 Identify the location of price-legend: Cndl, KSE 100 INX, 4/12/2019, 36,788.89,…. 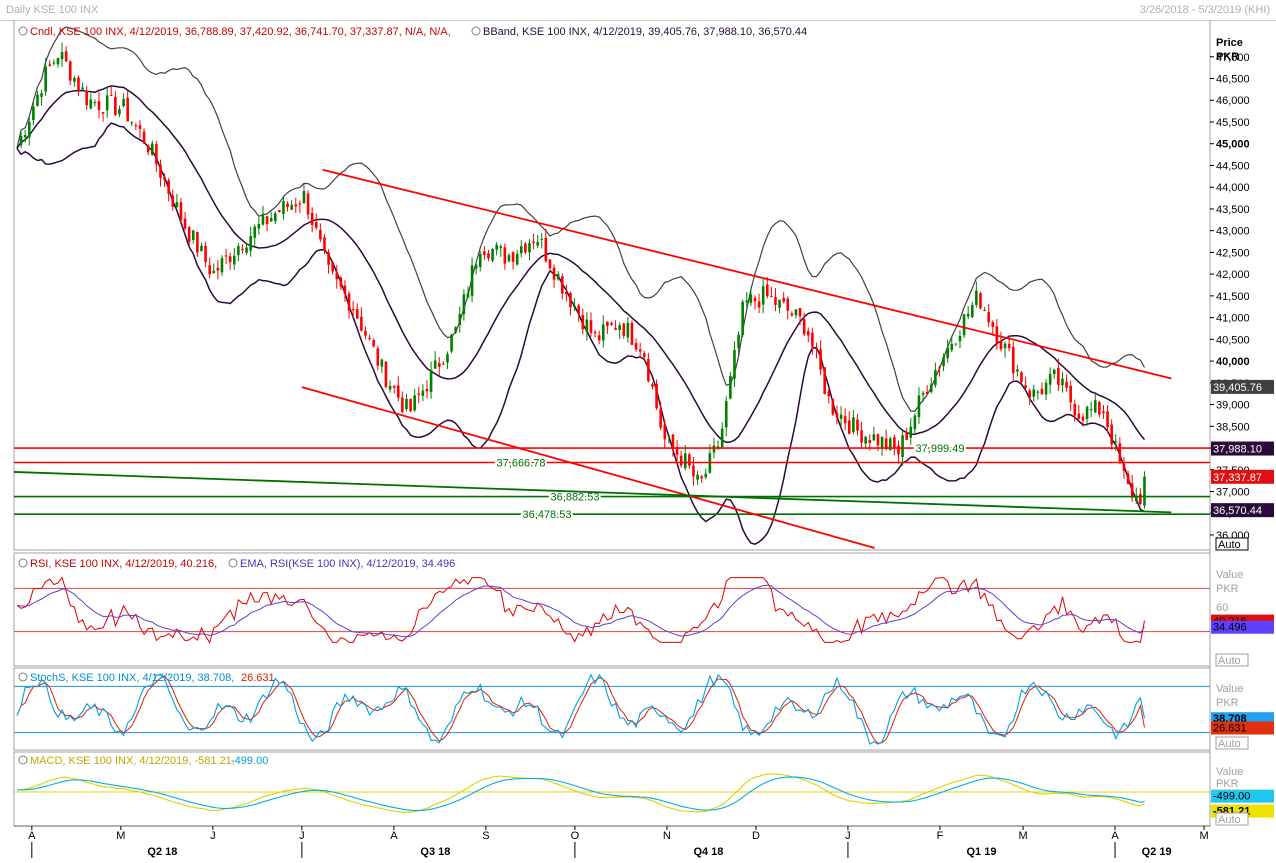
(412, 32).